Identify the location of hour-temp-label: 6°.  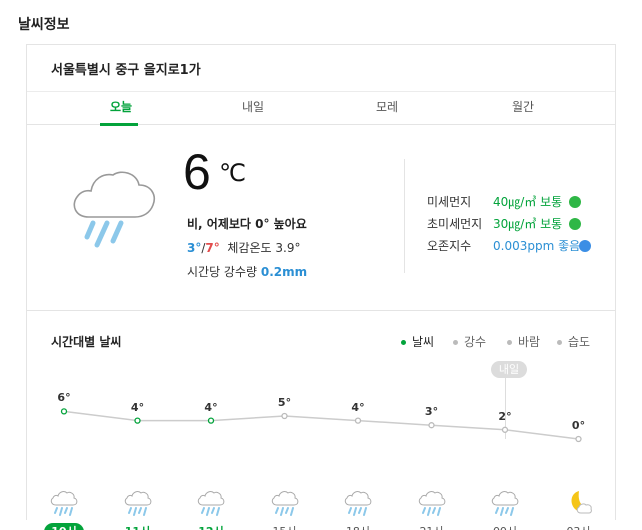
(64, 398).